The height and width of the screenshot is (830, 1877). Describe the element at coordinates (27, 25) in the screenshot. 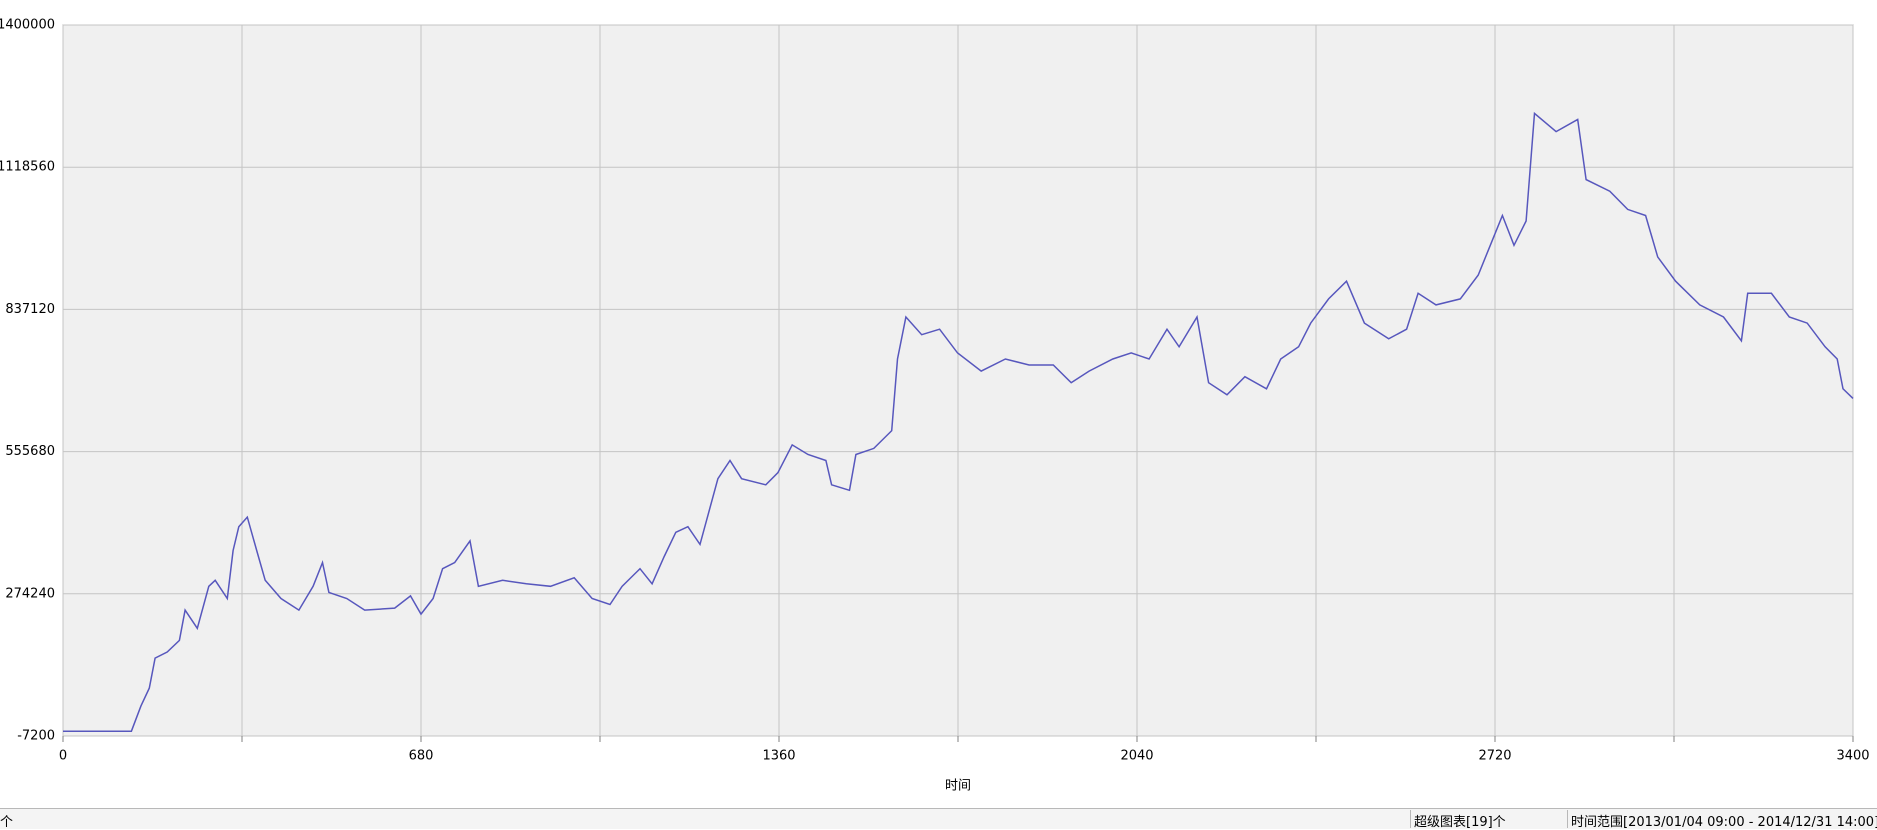

I see `y-tick-label: 1400000` at that location.